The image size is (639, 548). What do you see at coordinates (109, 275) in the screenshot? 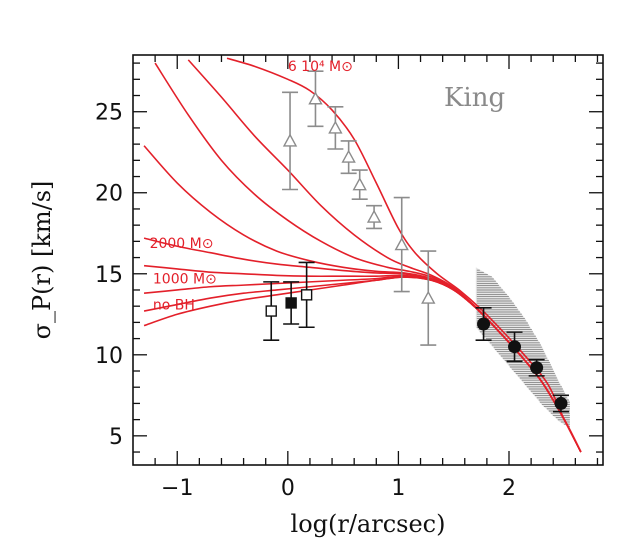
I see `y-tick-label: 15` at bounding box center [109, 275].